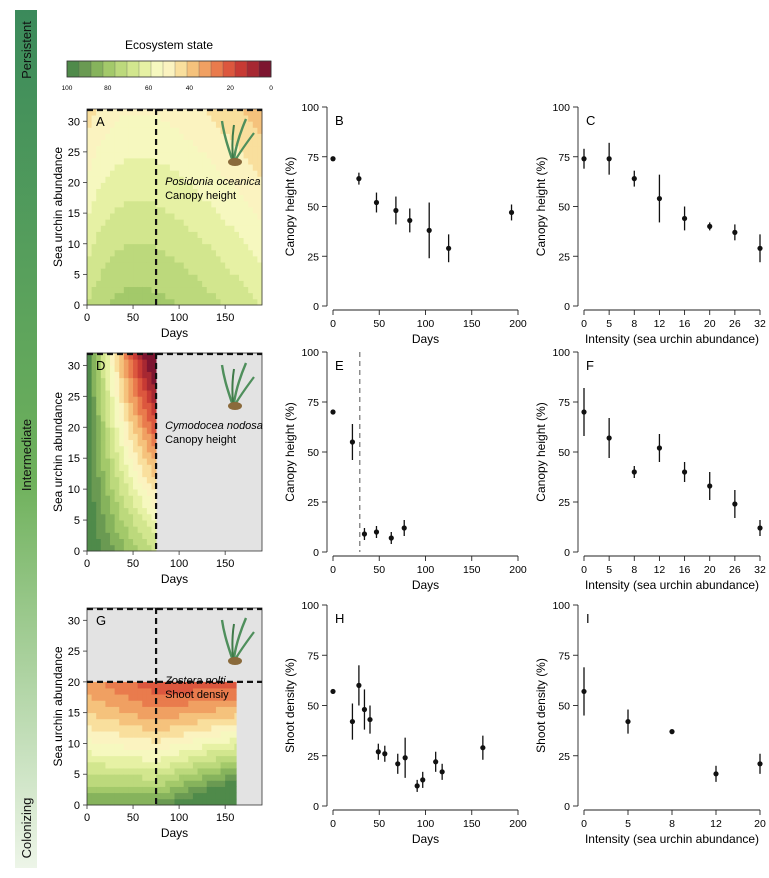  Describe the element at coordinates (333, 412) in the screenshot. I see `data-point` at that location.